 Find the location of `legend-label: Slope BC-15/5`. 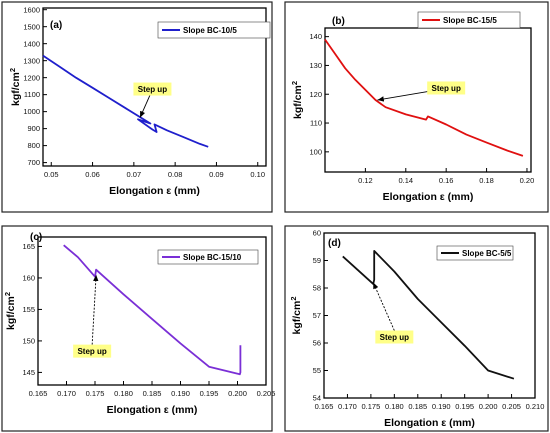

legend-label: Slope BC-15/5 is located at coordinates (470, 20).